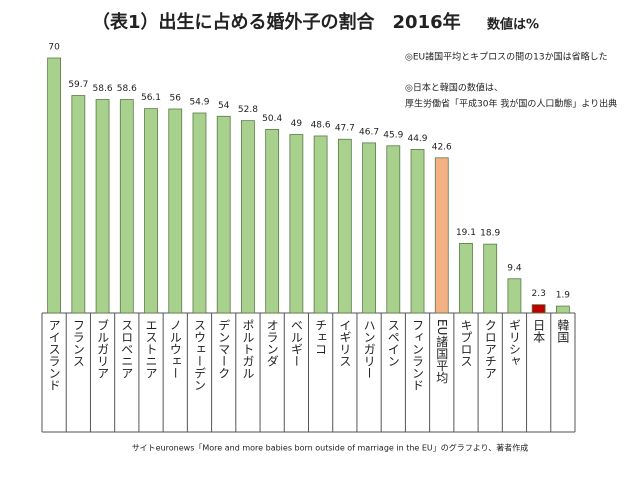  What do you see at coordinates (490, 349) in the screenshot?
I see `x-tick-label: クロアチア` at bounding box center [490, 349].